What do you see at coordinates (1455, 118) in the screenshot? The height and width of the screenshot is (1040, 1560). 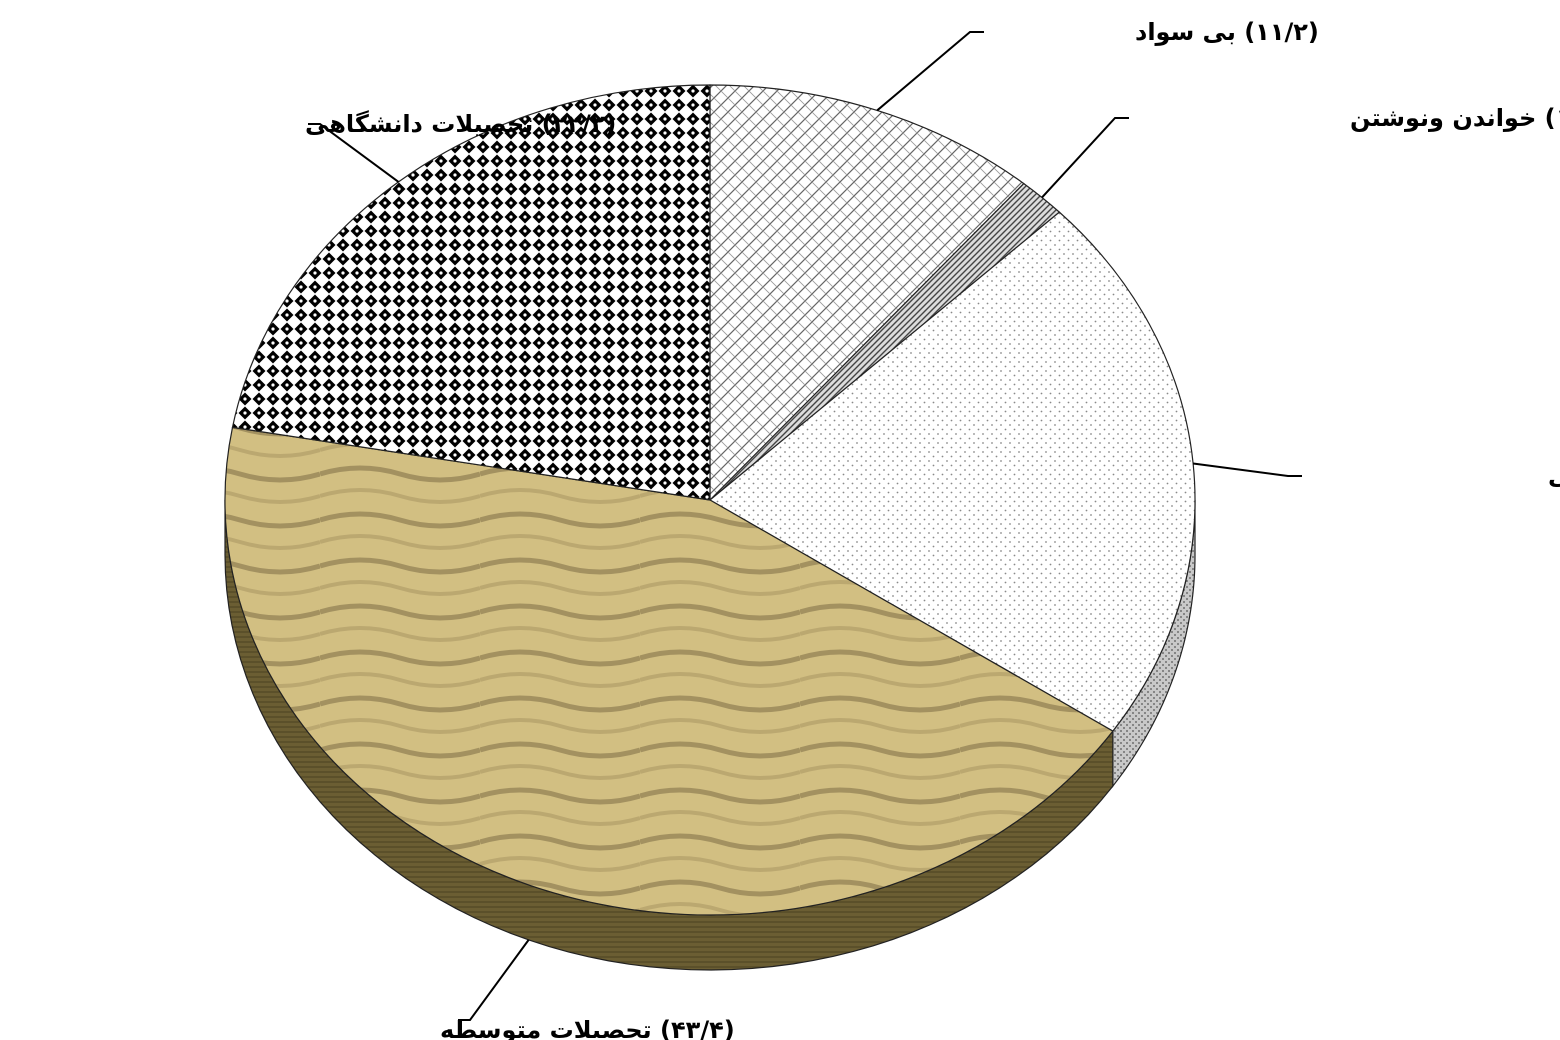 I see `slice-label-1: (۱/۶) خواندن ونوشتن` at bounding box center [1455, 118].